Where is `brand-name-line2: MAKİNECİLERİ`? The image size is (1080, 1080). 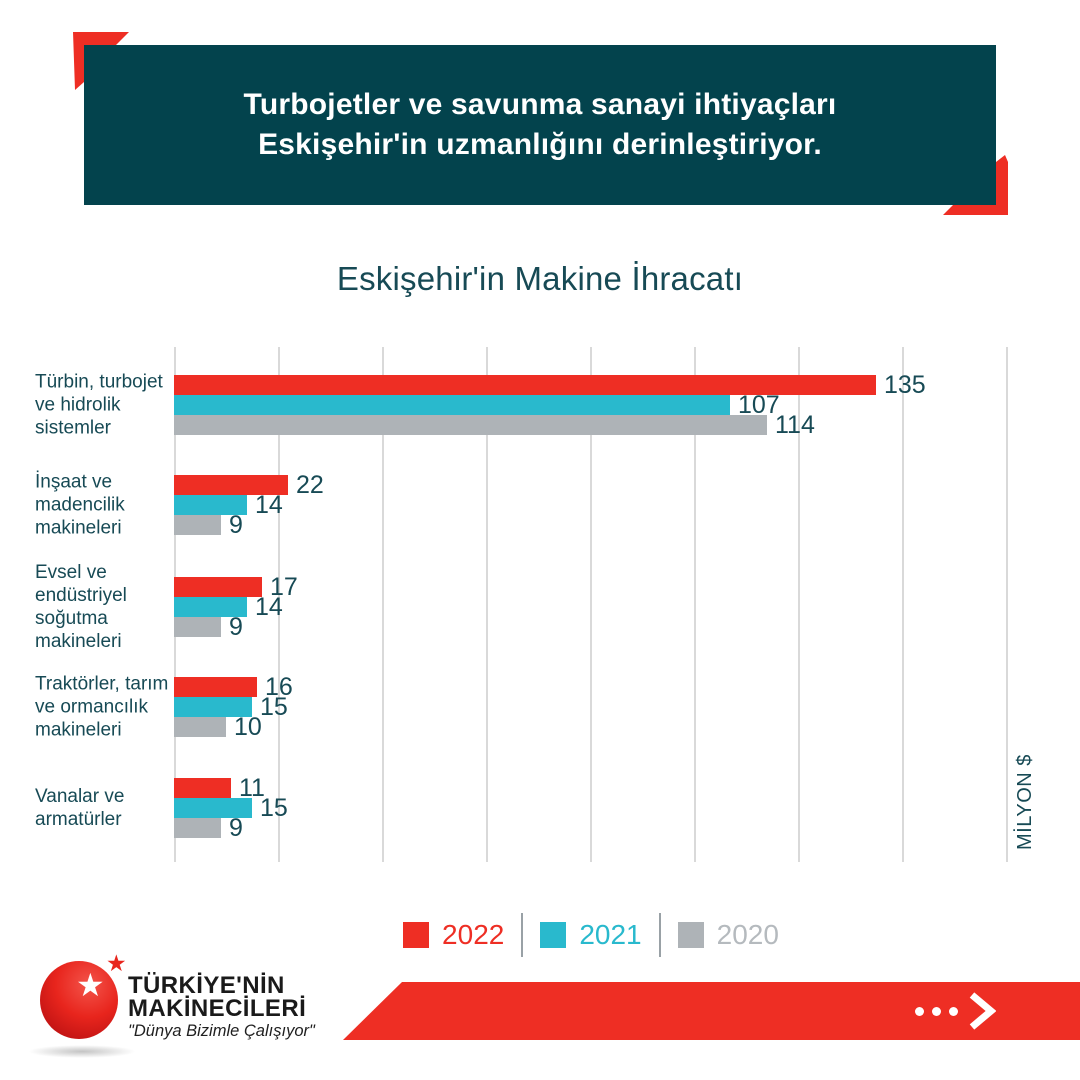
brand-name-line2: MAKİNECİLERİ is located at coordinates (217, 1008).